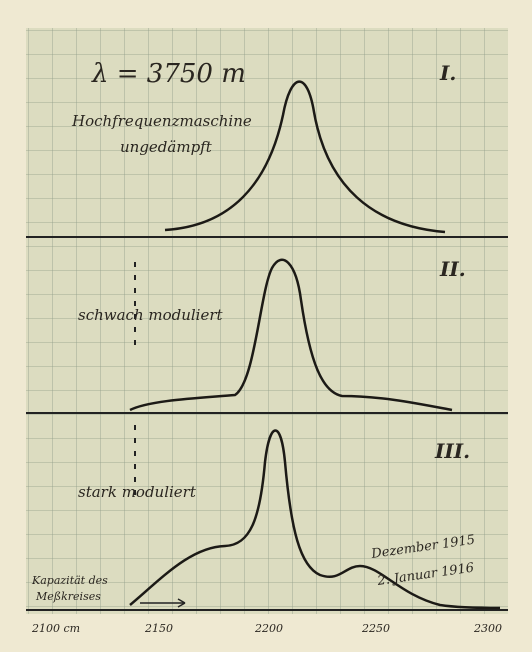 The image size is (532, 652). What do you see at coordinates (69, 580) in the screenshot?
I see `axis-title: Kapazität des` at bounding box center [69, 580].